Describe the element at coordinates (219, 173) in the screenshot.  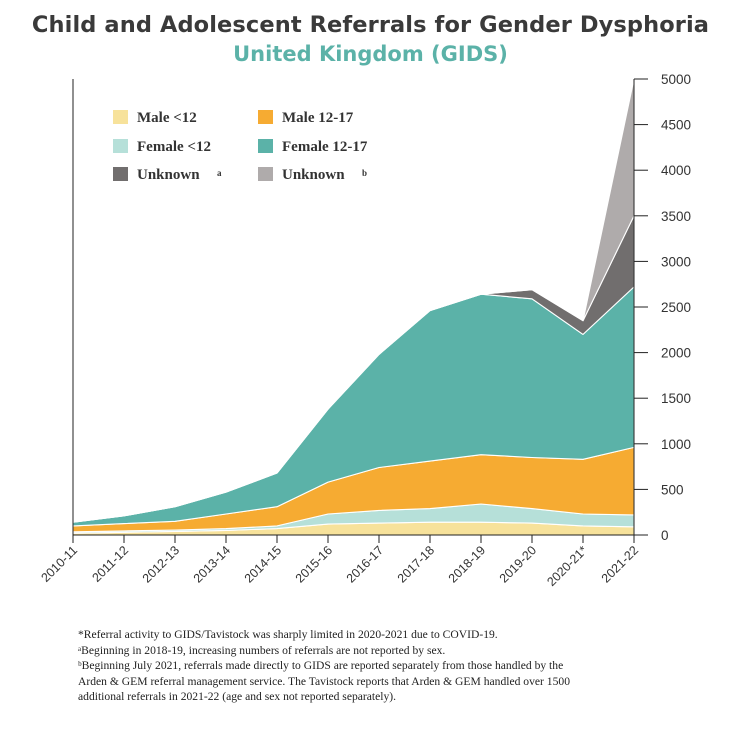
I see `legend-marker: a` at that location.